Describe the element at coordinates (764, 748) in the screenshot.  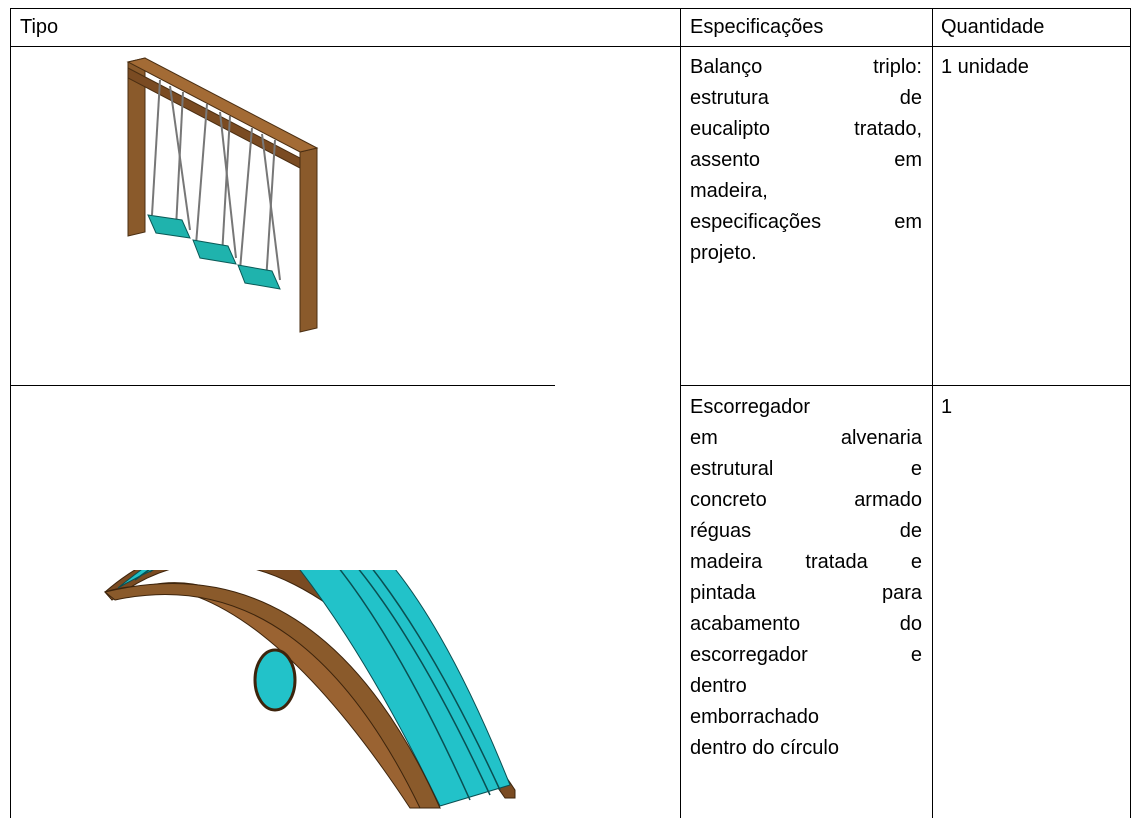
I see `spec-line: dentro do círculo` at that location.